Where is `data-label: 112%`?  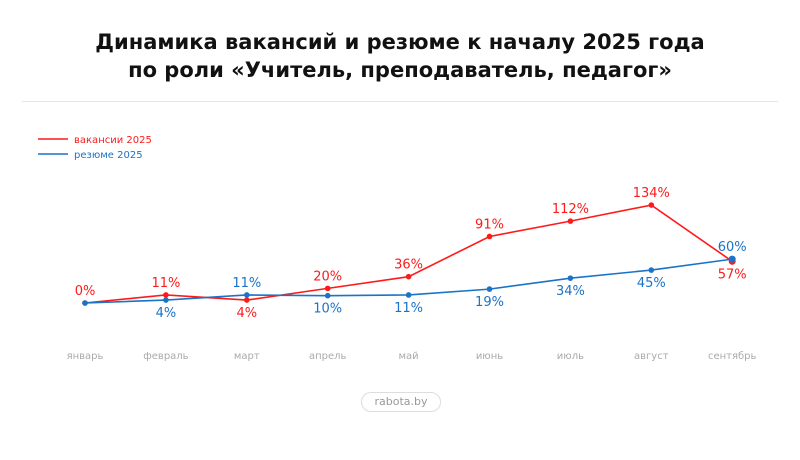 data-label: 112% is located at coordinates (570, 209).